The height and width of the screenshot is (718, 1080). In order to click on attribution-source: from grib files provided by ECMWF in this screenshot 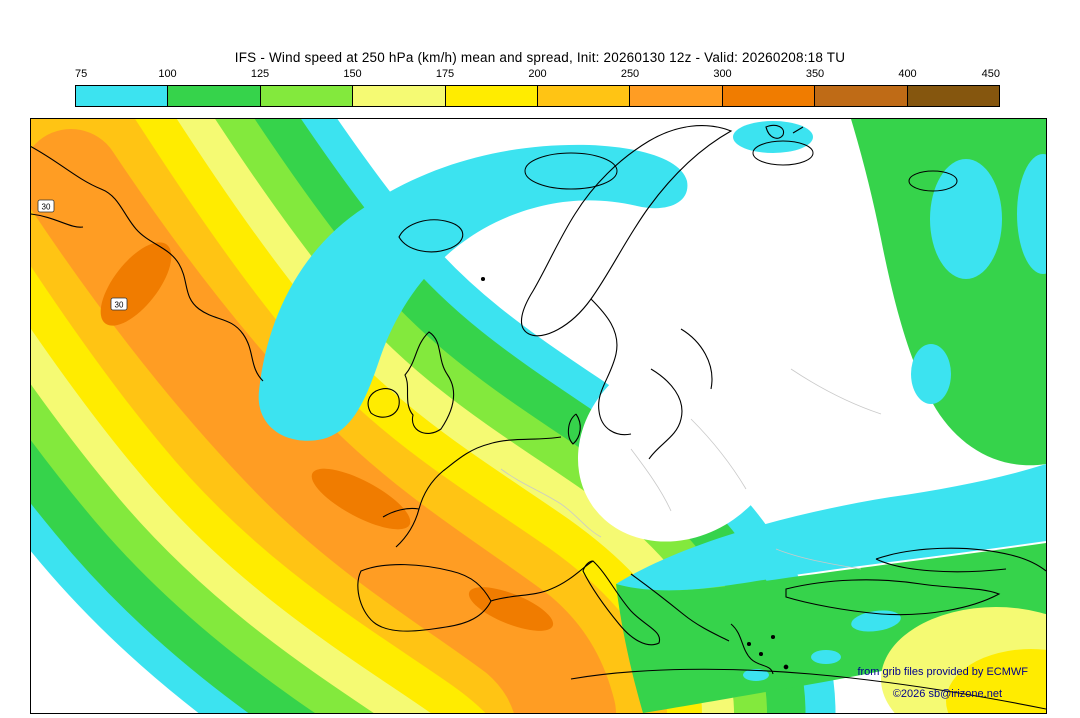, I will do `click(942, 672)`.